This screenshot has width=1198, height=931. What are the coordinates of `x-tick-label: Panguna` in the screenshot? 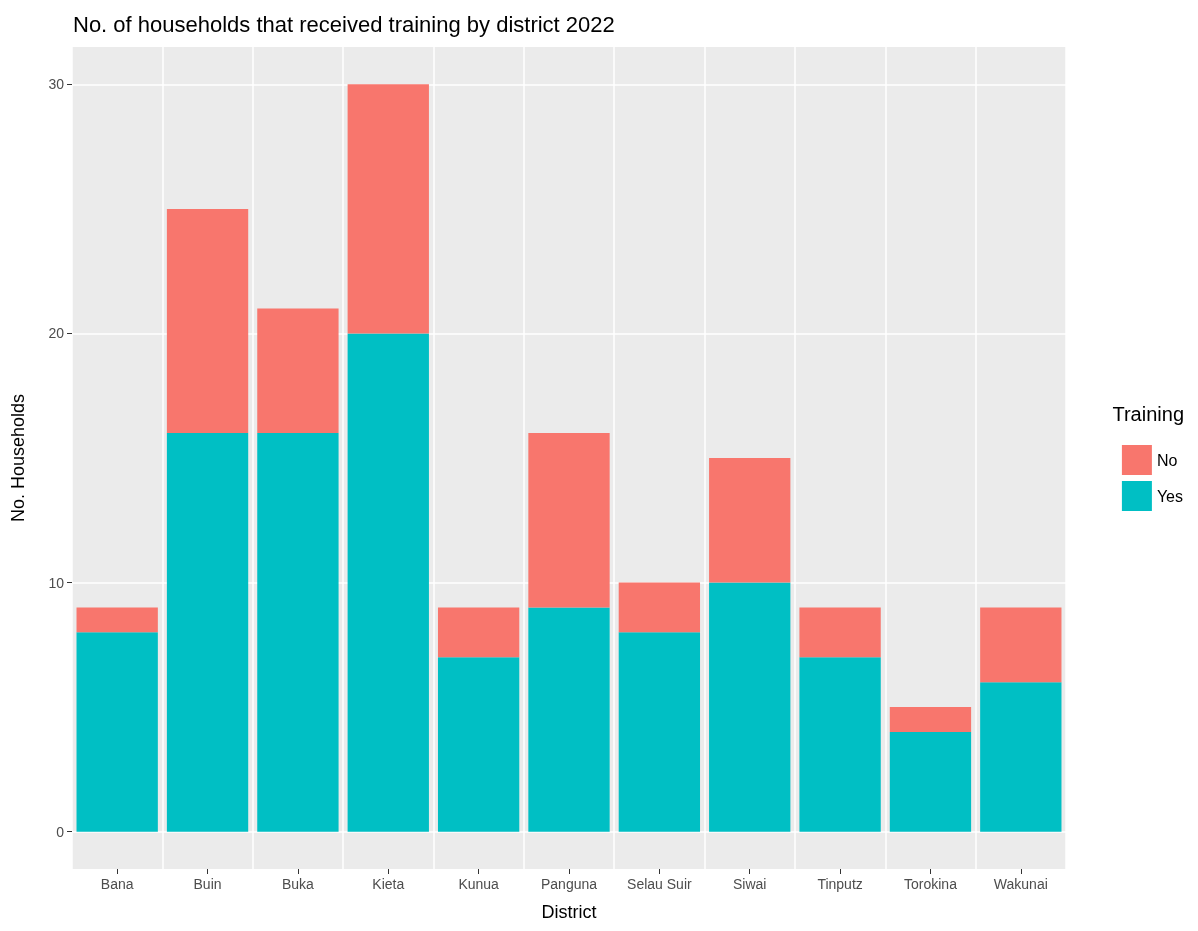 It's located at (569, 884).